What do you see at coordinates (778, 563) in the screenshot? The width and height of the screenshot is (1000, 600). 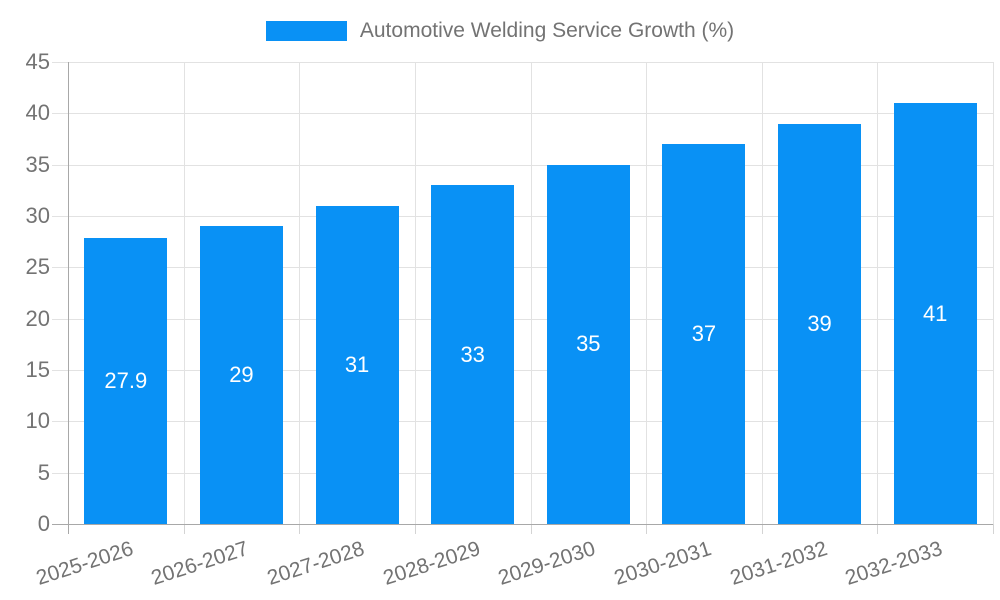 I see `x-axis-category-label: 2031-2032` at bounding box center [778, 563].